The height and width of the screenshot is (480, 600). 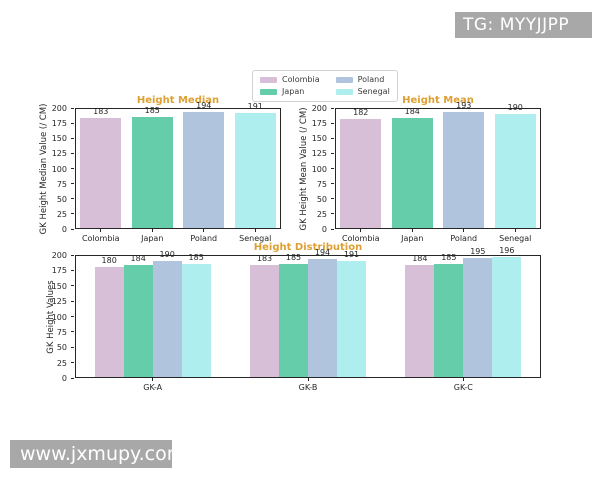 I want to click on legend-item-colombia: Colombia, so click(x=290, y=80).